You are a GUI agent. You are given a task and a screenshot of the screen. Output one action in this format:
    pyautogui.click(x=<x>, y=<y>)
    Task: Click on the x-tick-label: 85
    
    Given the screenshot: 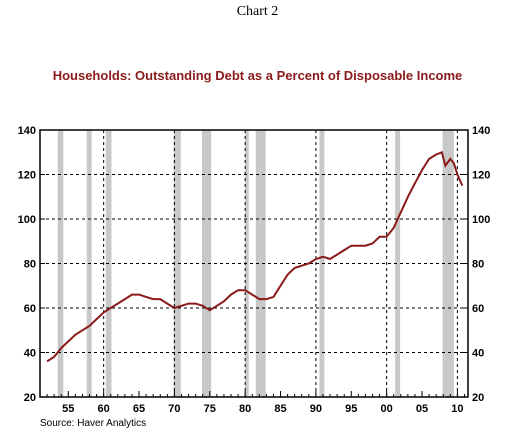 What is the action you would take?
    pyautogui.click(x=280, y=409)
    